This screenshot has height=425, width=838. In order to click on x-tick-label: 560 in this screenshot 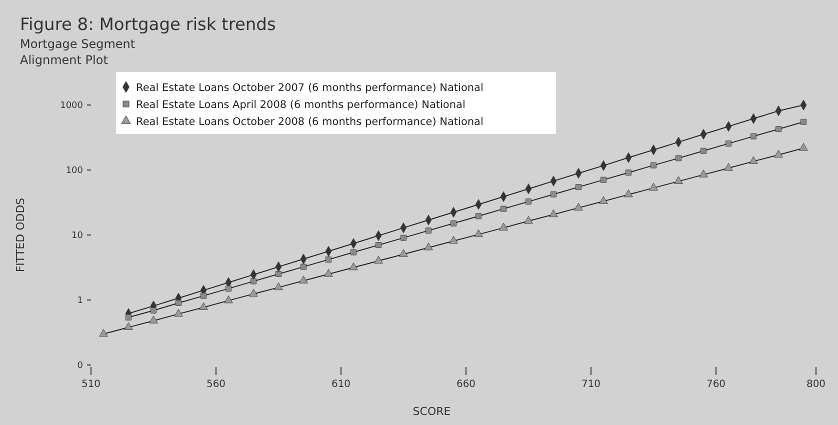, I will do `click(216, 384)`.